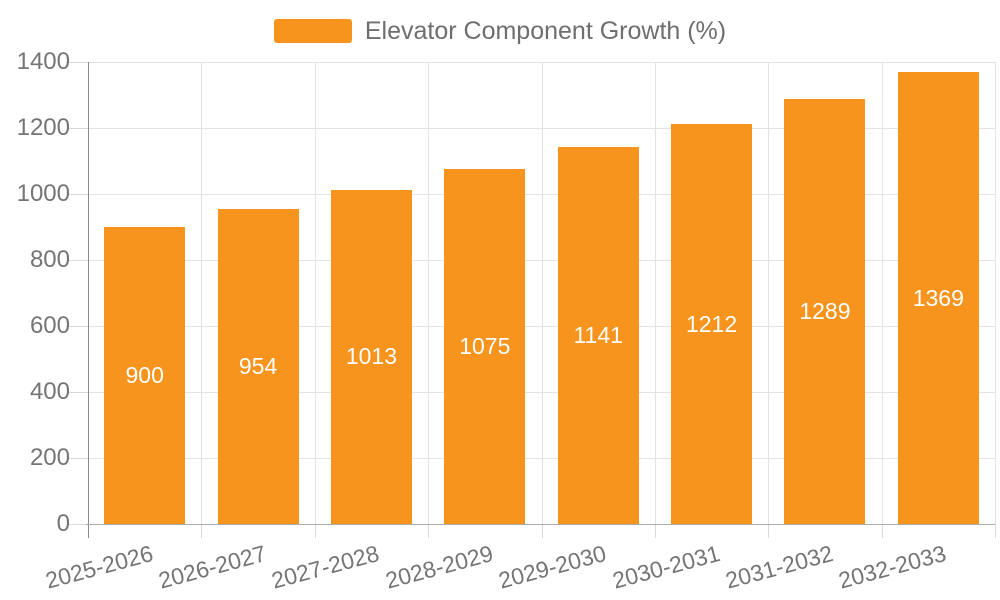 This screenshot has width=1000, height=600. Describe the element at coordinates (99, 567) in the screenshot. I see `x-axis-tick-label: 2025-2026` at that location.